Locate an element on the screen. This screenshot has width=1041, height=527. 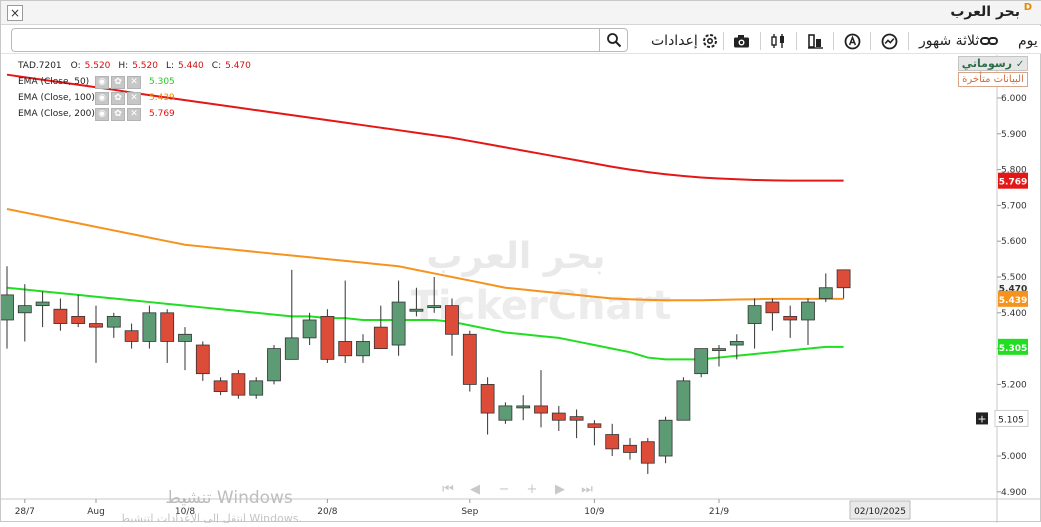
daily-badge: D is located at coordinates (1027, 7).